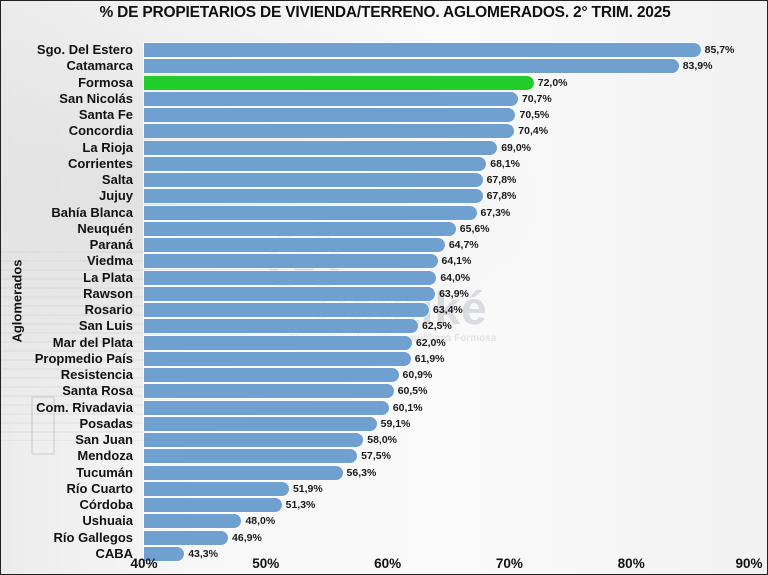 This screenshot has width=768, height=575. I want to click on bar-row: Catamarca 83,9%, so click(384, 66).